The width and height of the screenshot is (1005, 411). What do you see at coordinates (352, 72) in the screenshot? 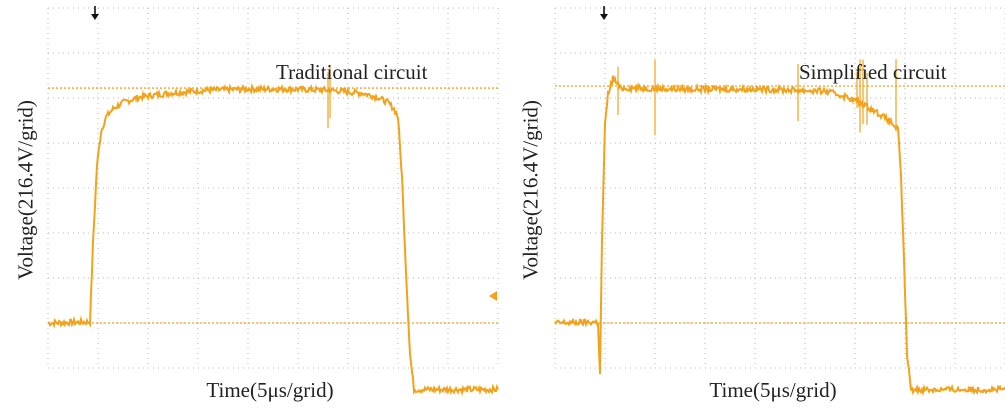
I see `chart-title: Traditional circuit` at bounding box center [352, 72].